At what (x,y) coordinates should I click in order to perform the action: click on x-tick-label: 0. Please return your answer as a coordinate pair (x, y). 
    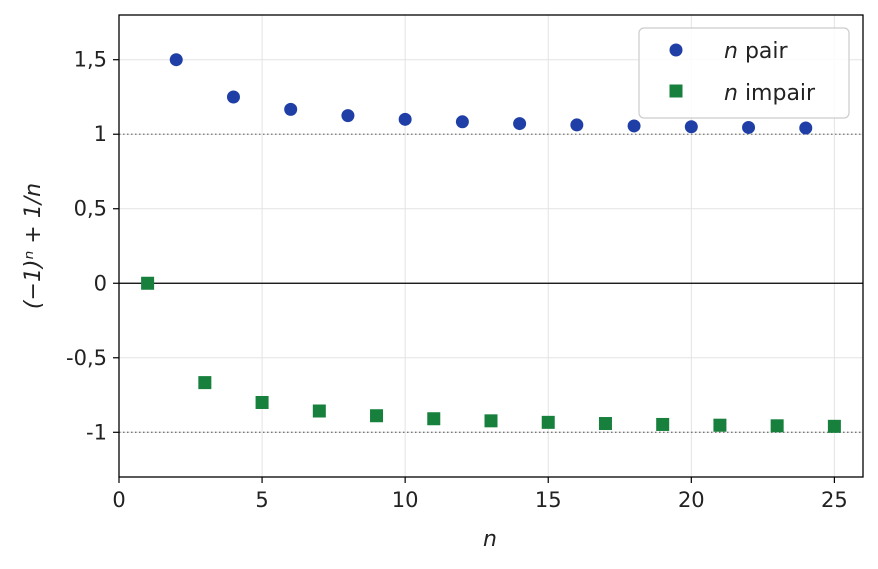
    Looking at the image, I should click on (118, 500).